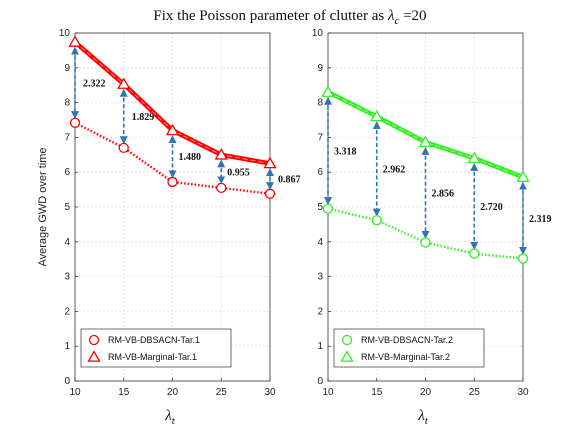  What do you see at coordinates (540, 219) in the screenshot?
I see `difference-label: 2.319` at bounding box center [540, 219].